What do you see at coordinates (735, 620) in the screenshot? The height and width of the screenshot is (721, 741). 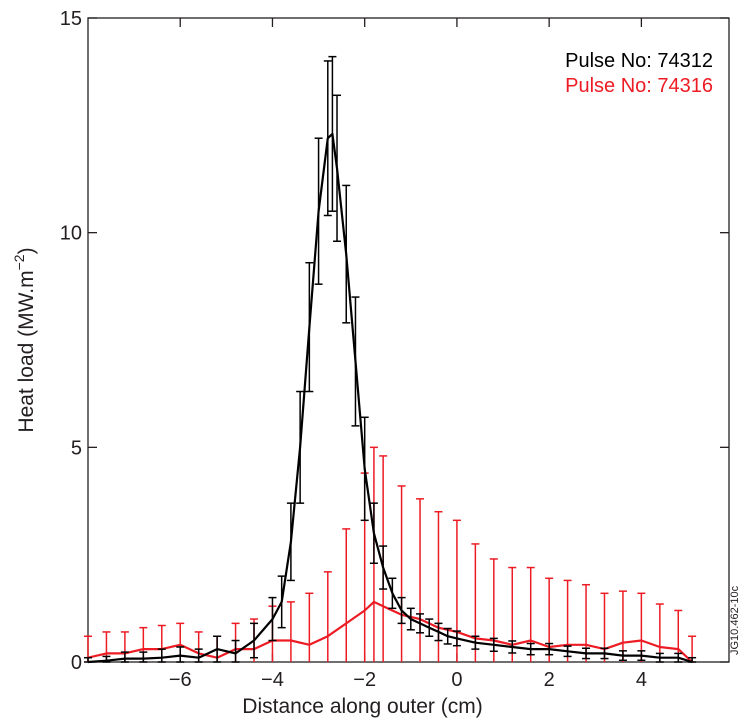 I see `figure-id-watermark: JG10.462-10c` at bounding box center [735, 620].